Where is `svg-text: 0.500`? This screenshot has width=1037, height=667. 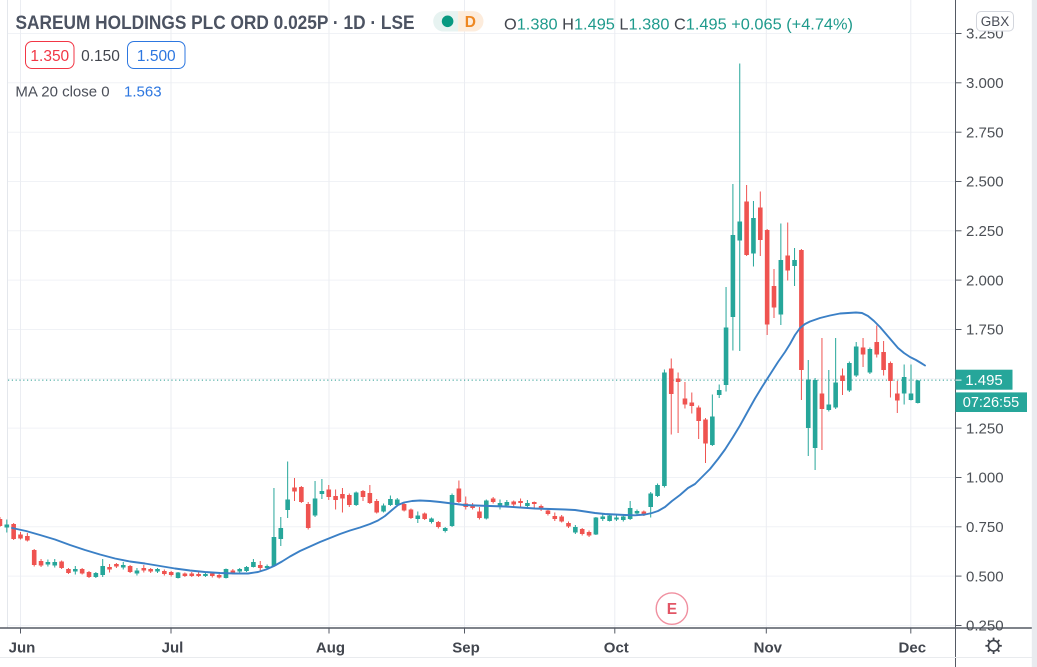
svg-text: 0.500 is located at coordinates (985, 576).